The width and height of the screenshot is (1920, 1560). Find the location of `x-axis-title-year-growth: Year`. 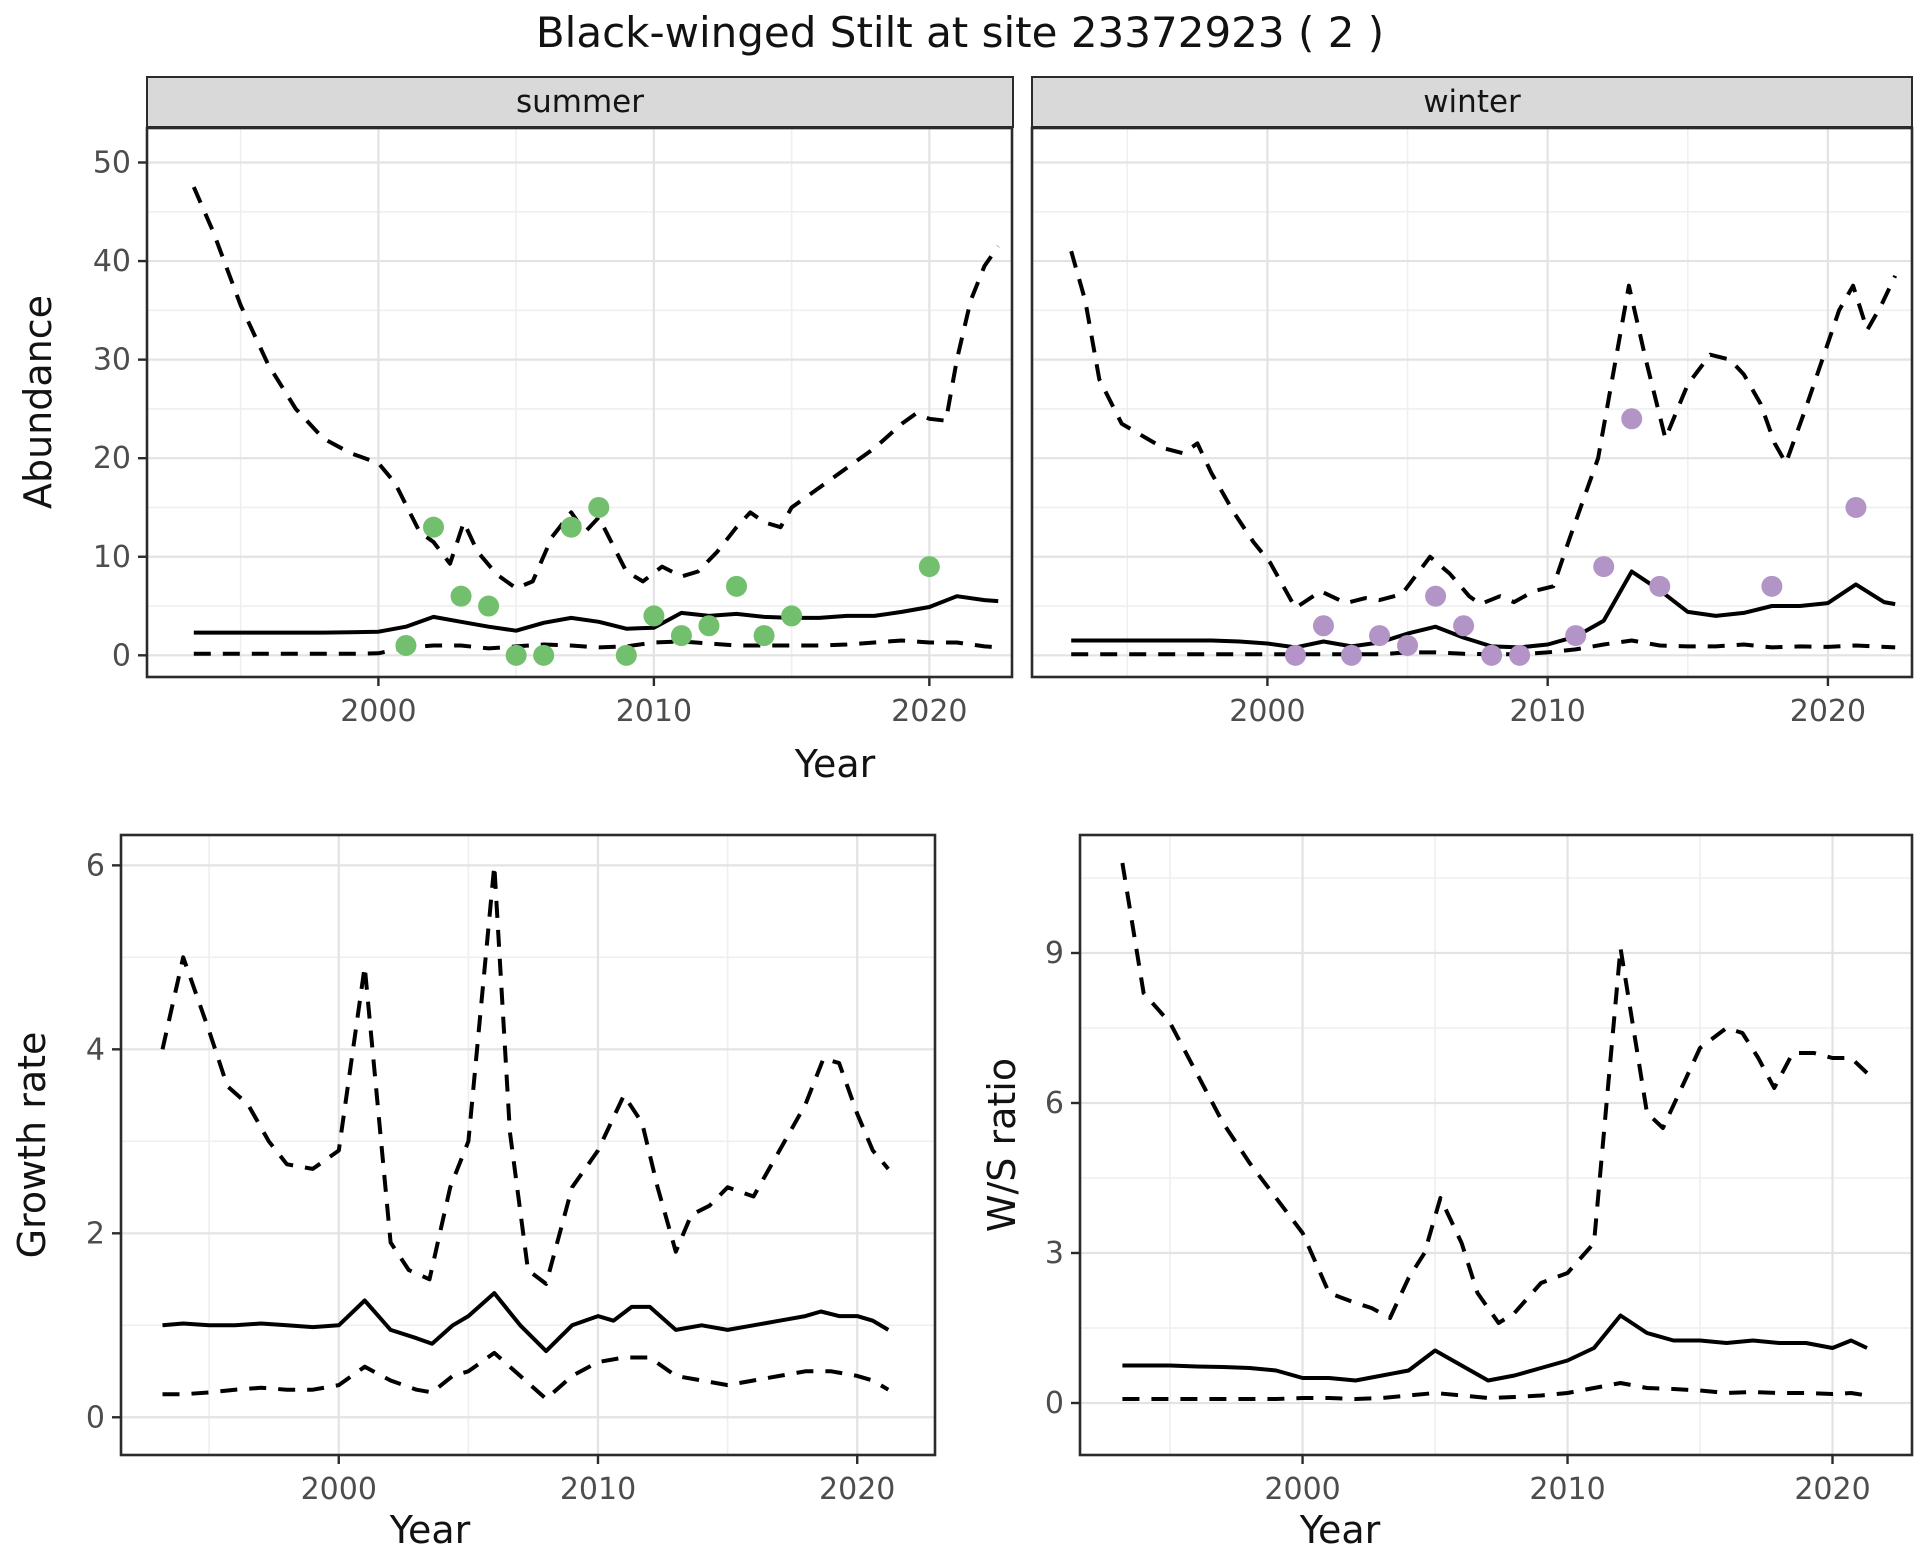

x-axis-title-year-growth: Year is located at coordinates (430, 1530).